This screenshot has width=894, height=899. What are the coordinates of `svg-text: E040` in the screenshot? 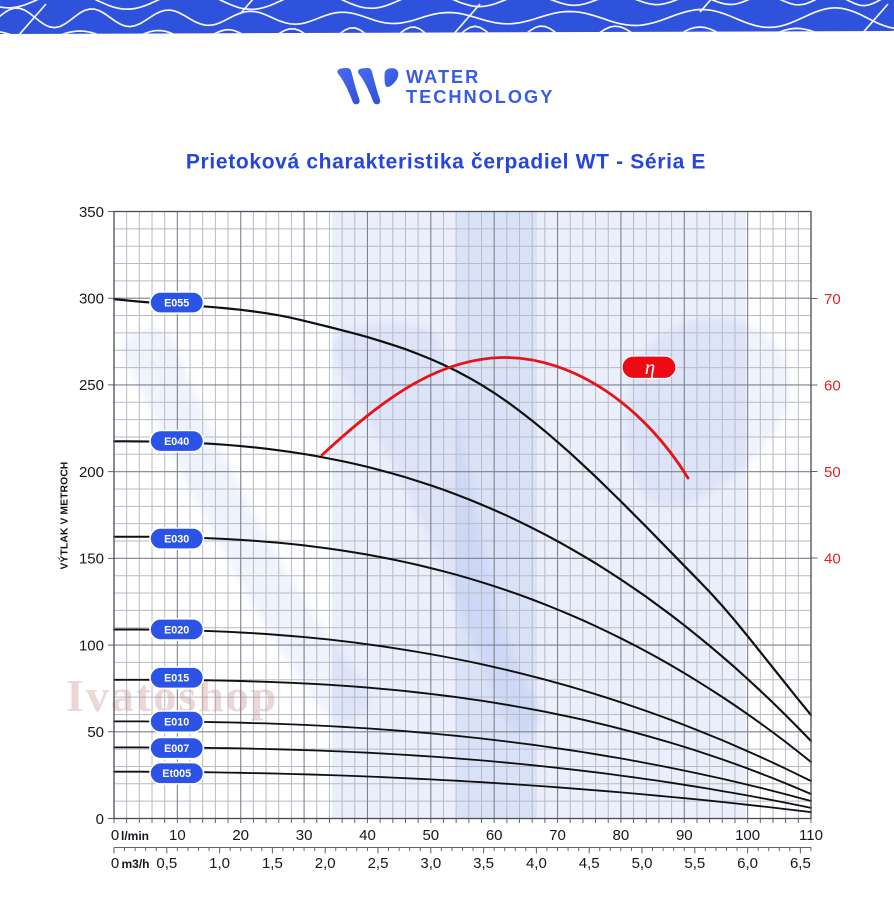 It's located at (176, 442).